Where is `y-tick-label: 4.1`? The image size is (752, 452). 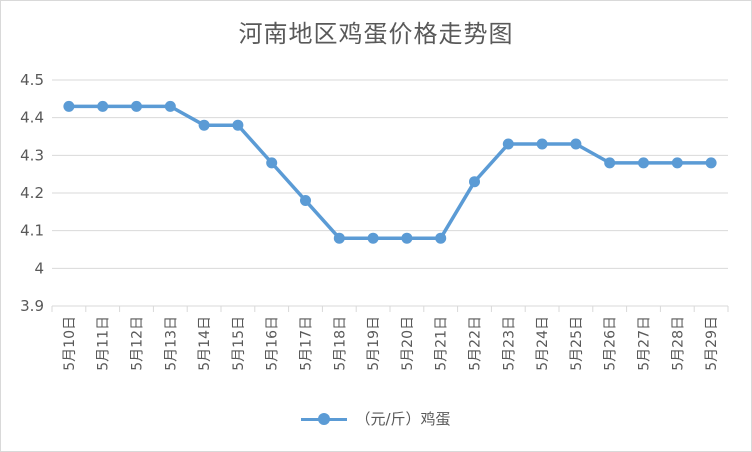
y-tick-label: 4.1 is located at coordinates (32, 231).